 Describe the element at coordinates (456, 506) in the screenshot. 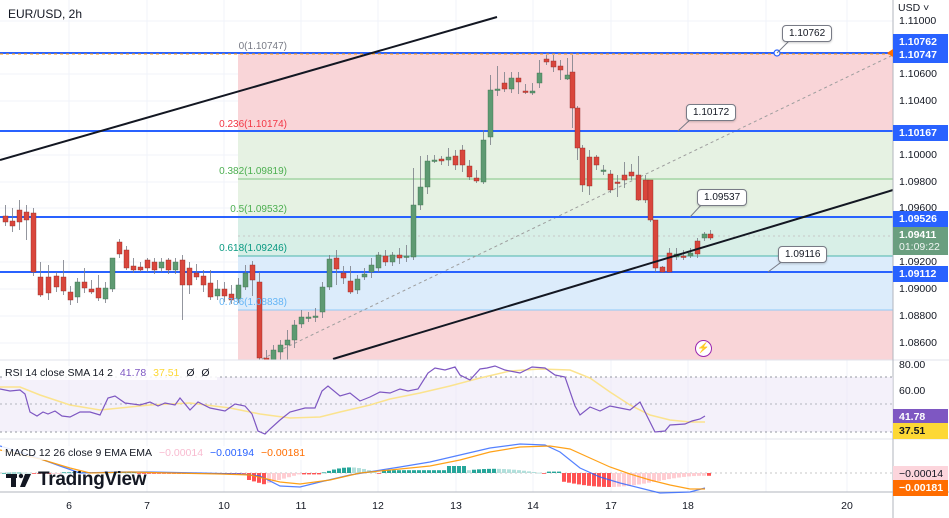

I see `time-tick: 13` at that location.